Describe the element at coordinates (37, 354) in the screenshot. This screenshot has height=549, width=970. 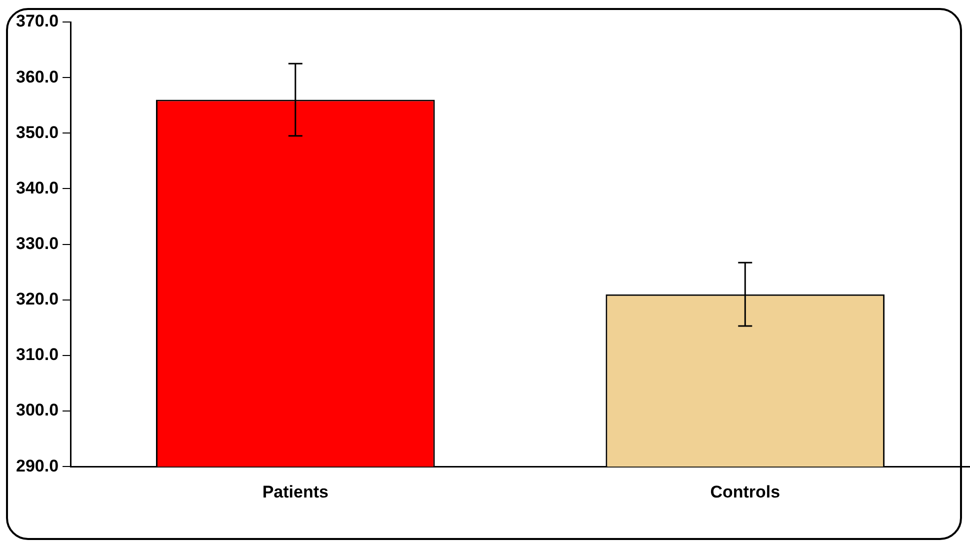
I see `y-tick-label: 310.0` at that location.